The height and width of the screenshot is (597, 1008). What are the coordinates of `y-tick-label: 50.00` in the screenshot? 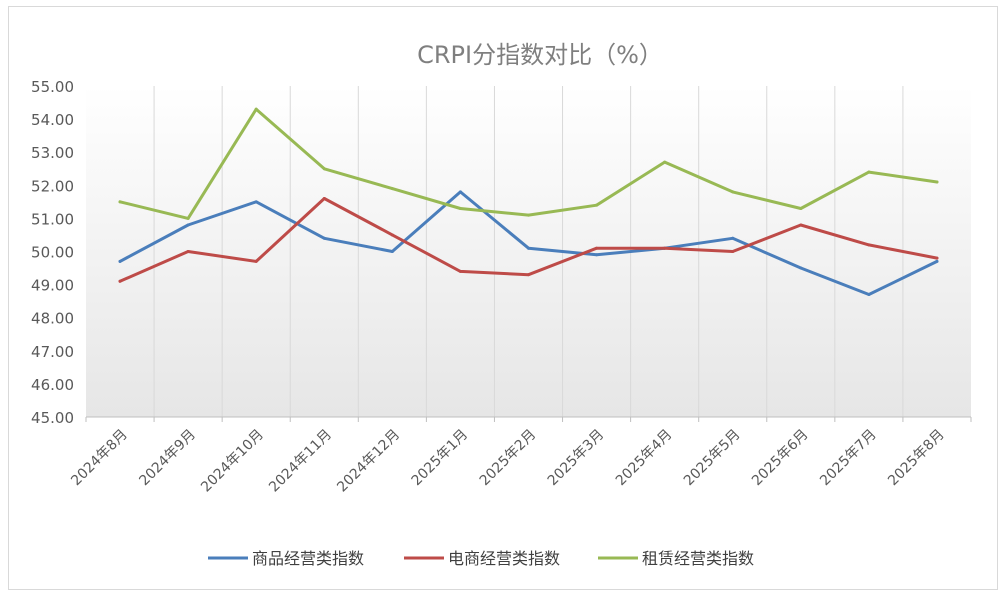 It's located at (52, 253).